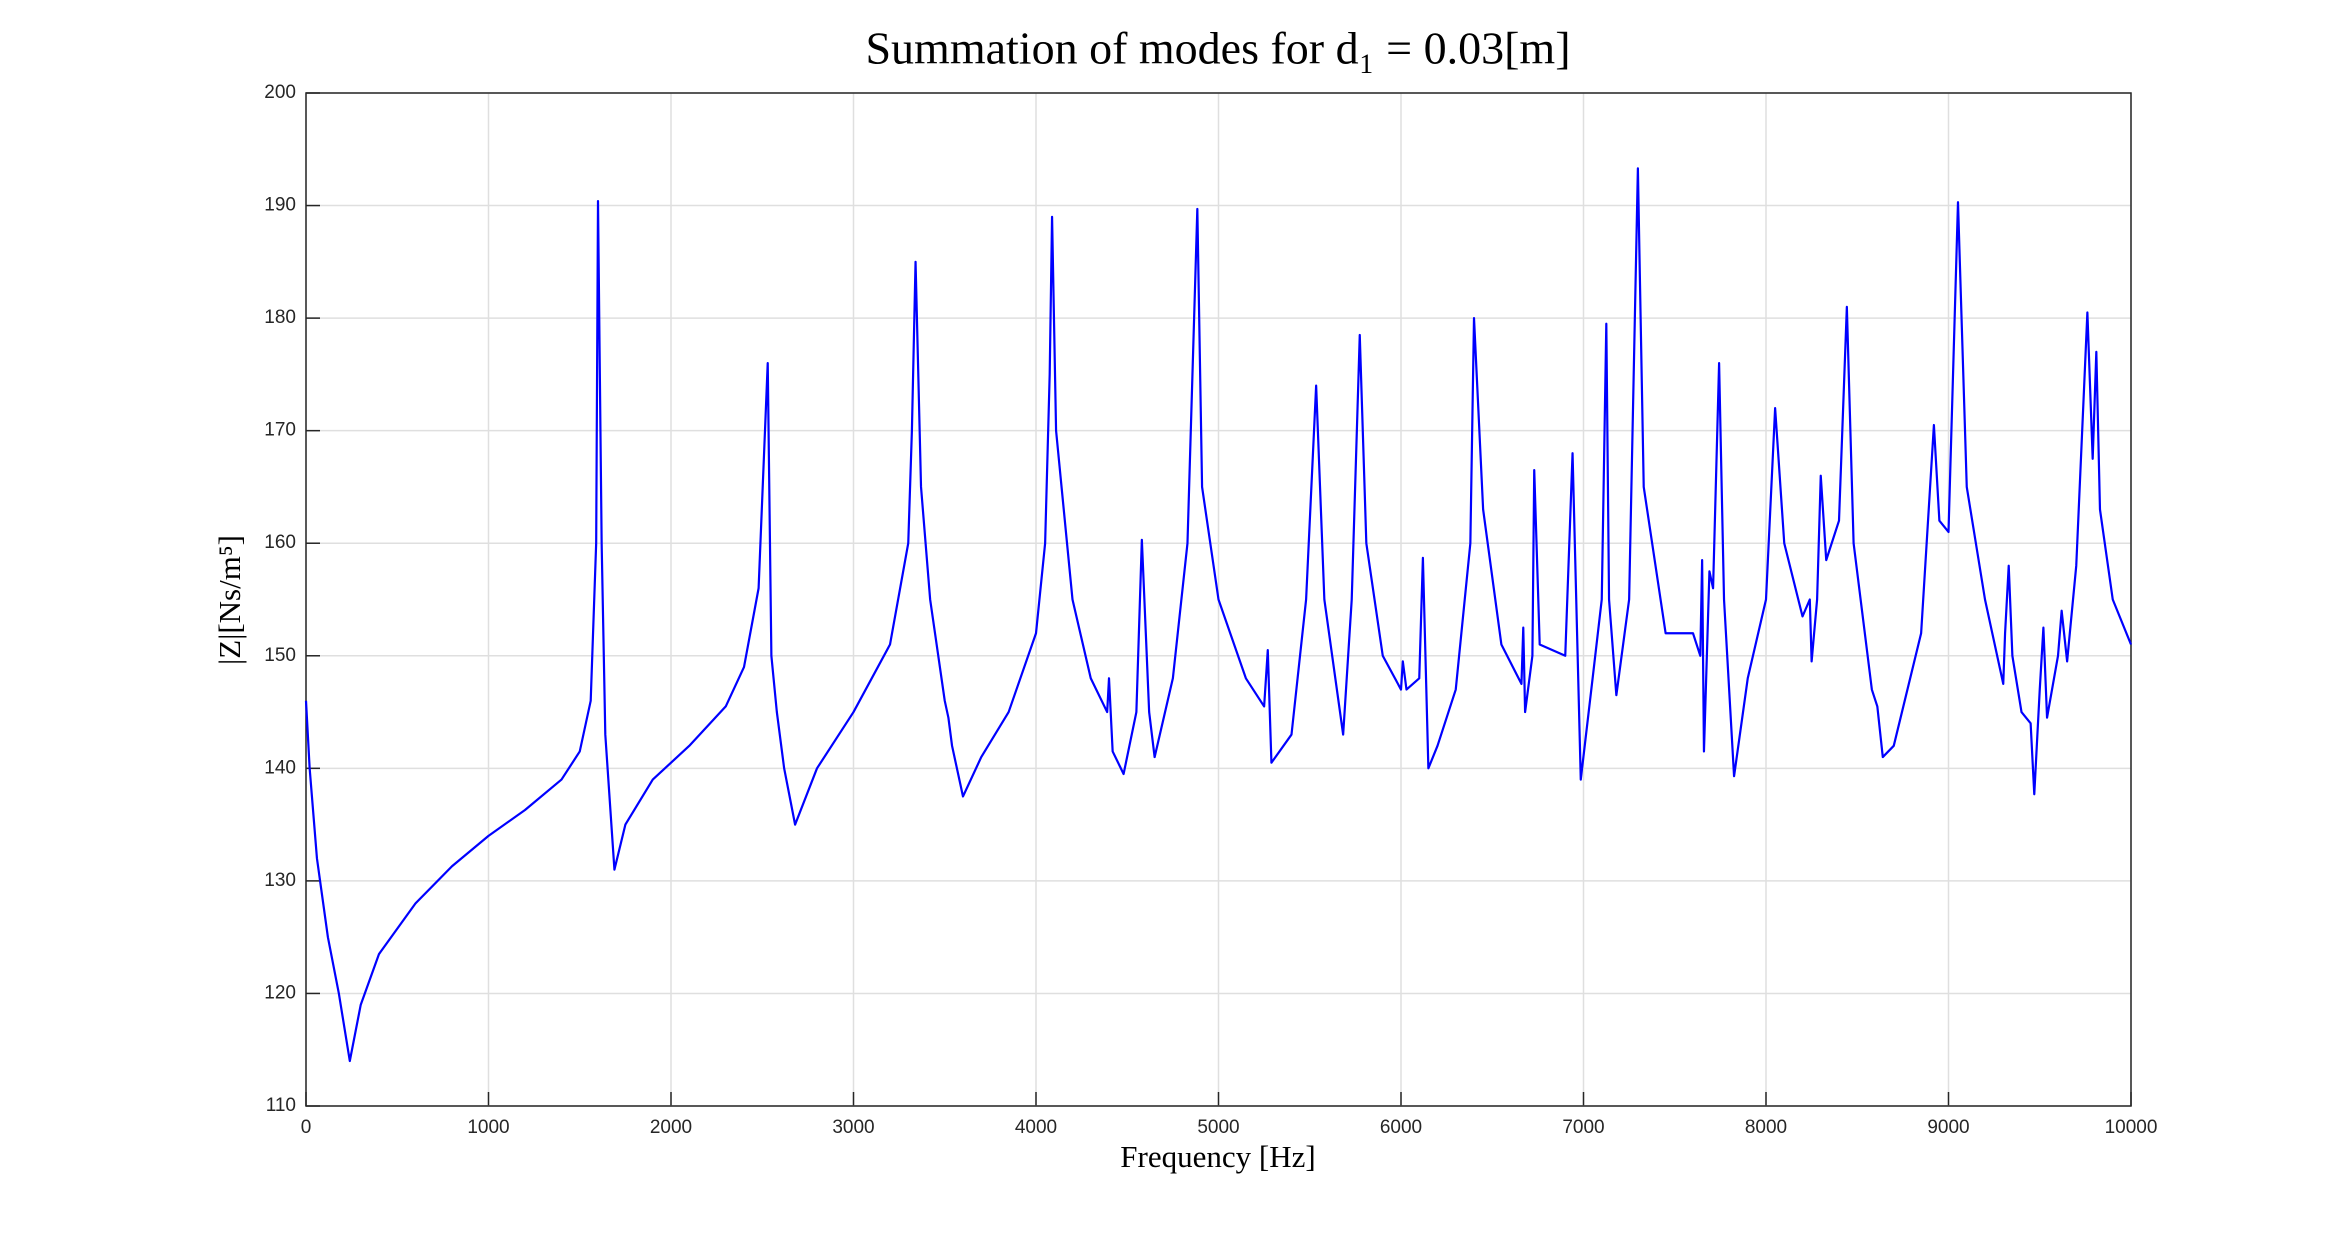 The width and height of the screenshot is (2344, 1237). What do you see at coordinates (488, 1127) in the screenshot?
I see `x-tick-label: 1000` at bounding box center [488, 1127].